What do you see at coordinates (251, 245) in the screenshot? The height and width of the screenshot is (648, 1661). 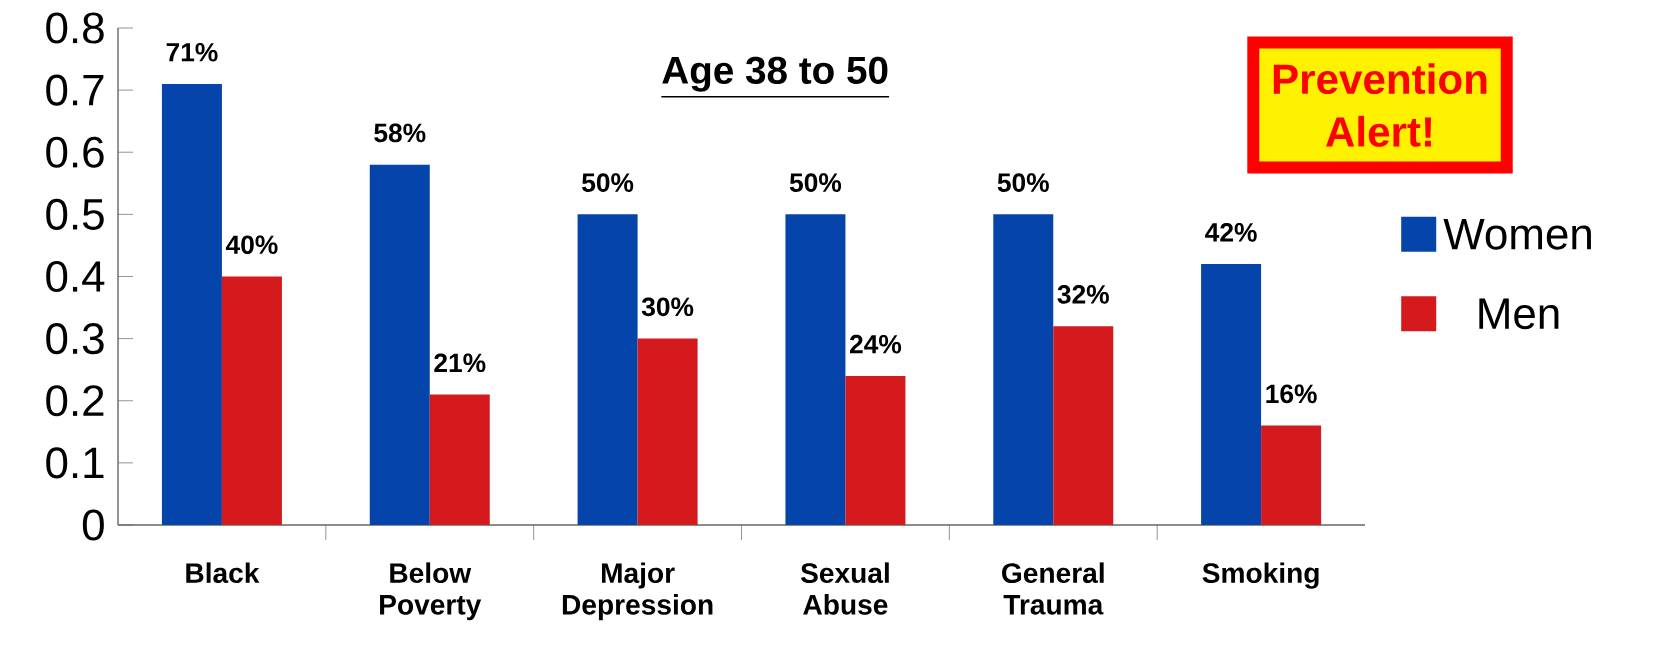 I see `data-label: 40%` at bounding box center [251, 245].